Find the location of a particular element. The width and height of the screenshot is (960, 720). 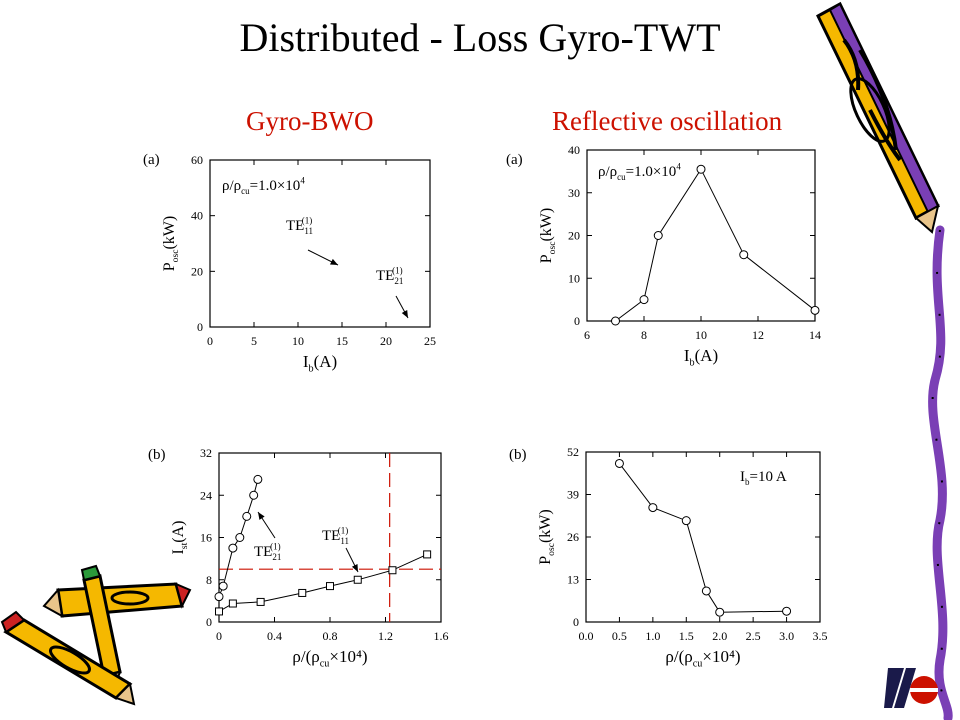

panel-label-b-right: (b) is located at coordinates (518, 455).